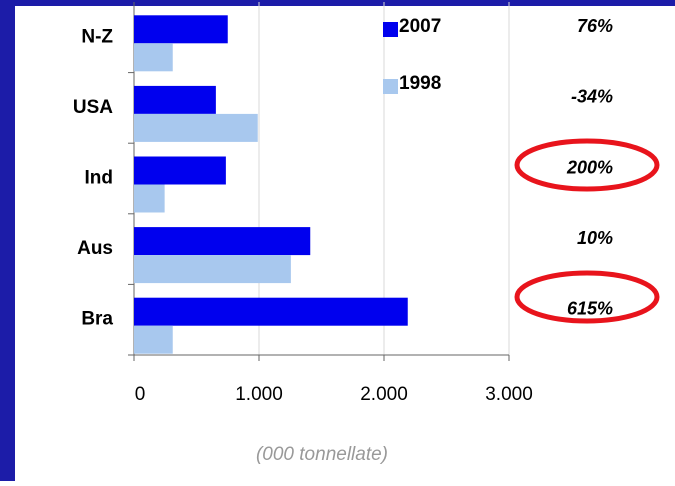 This screenshot has height=486, width=675. What do you see at coordinates (140, 394) in the screenshot?
I see `x-tick-label: 0` at bounding box center [140, 394].